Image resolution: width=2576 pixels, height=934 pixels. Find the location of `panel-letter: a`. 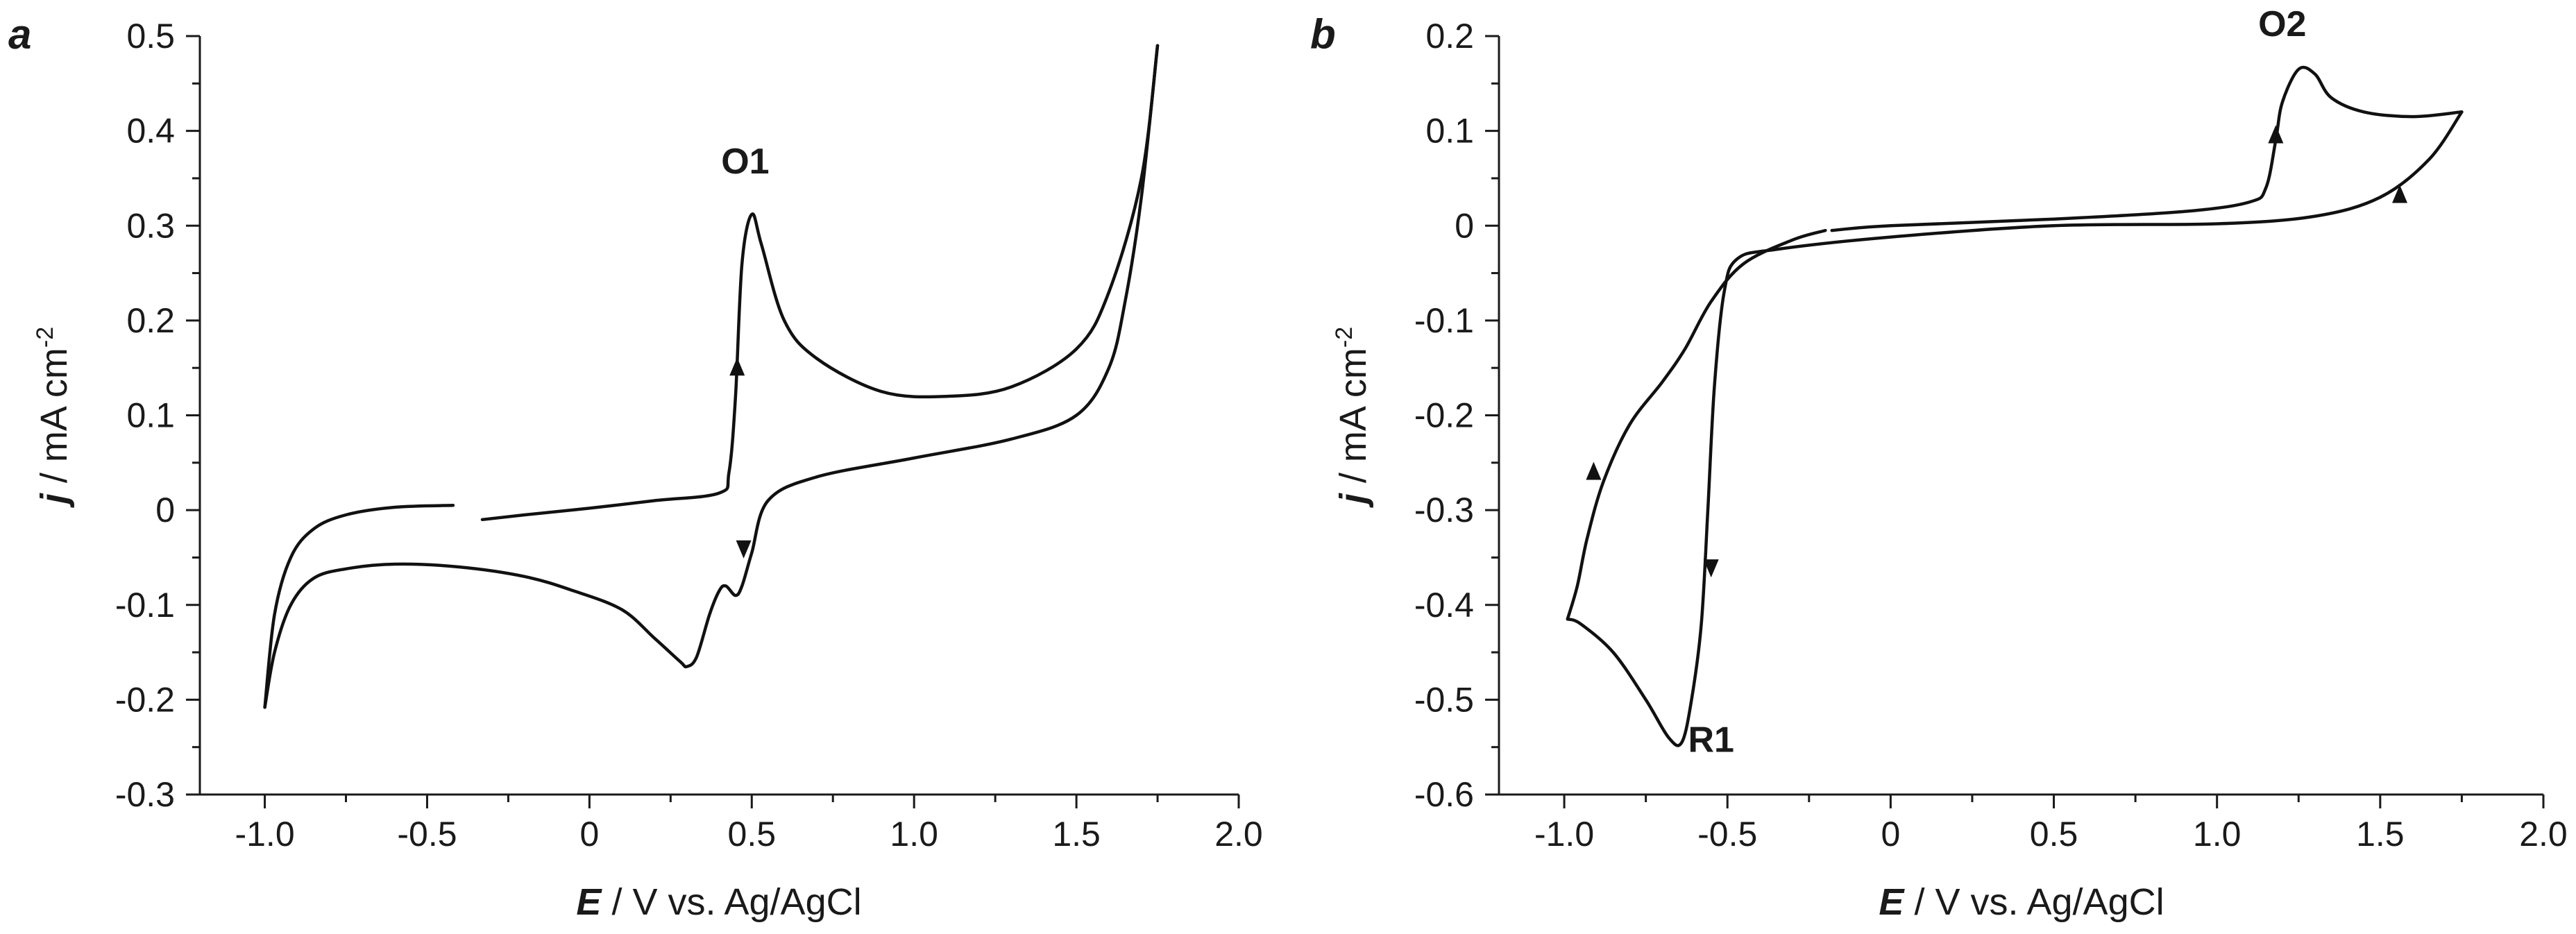

panel-letter: a is located at coordinates (20, 34).